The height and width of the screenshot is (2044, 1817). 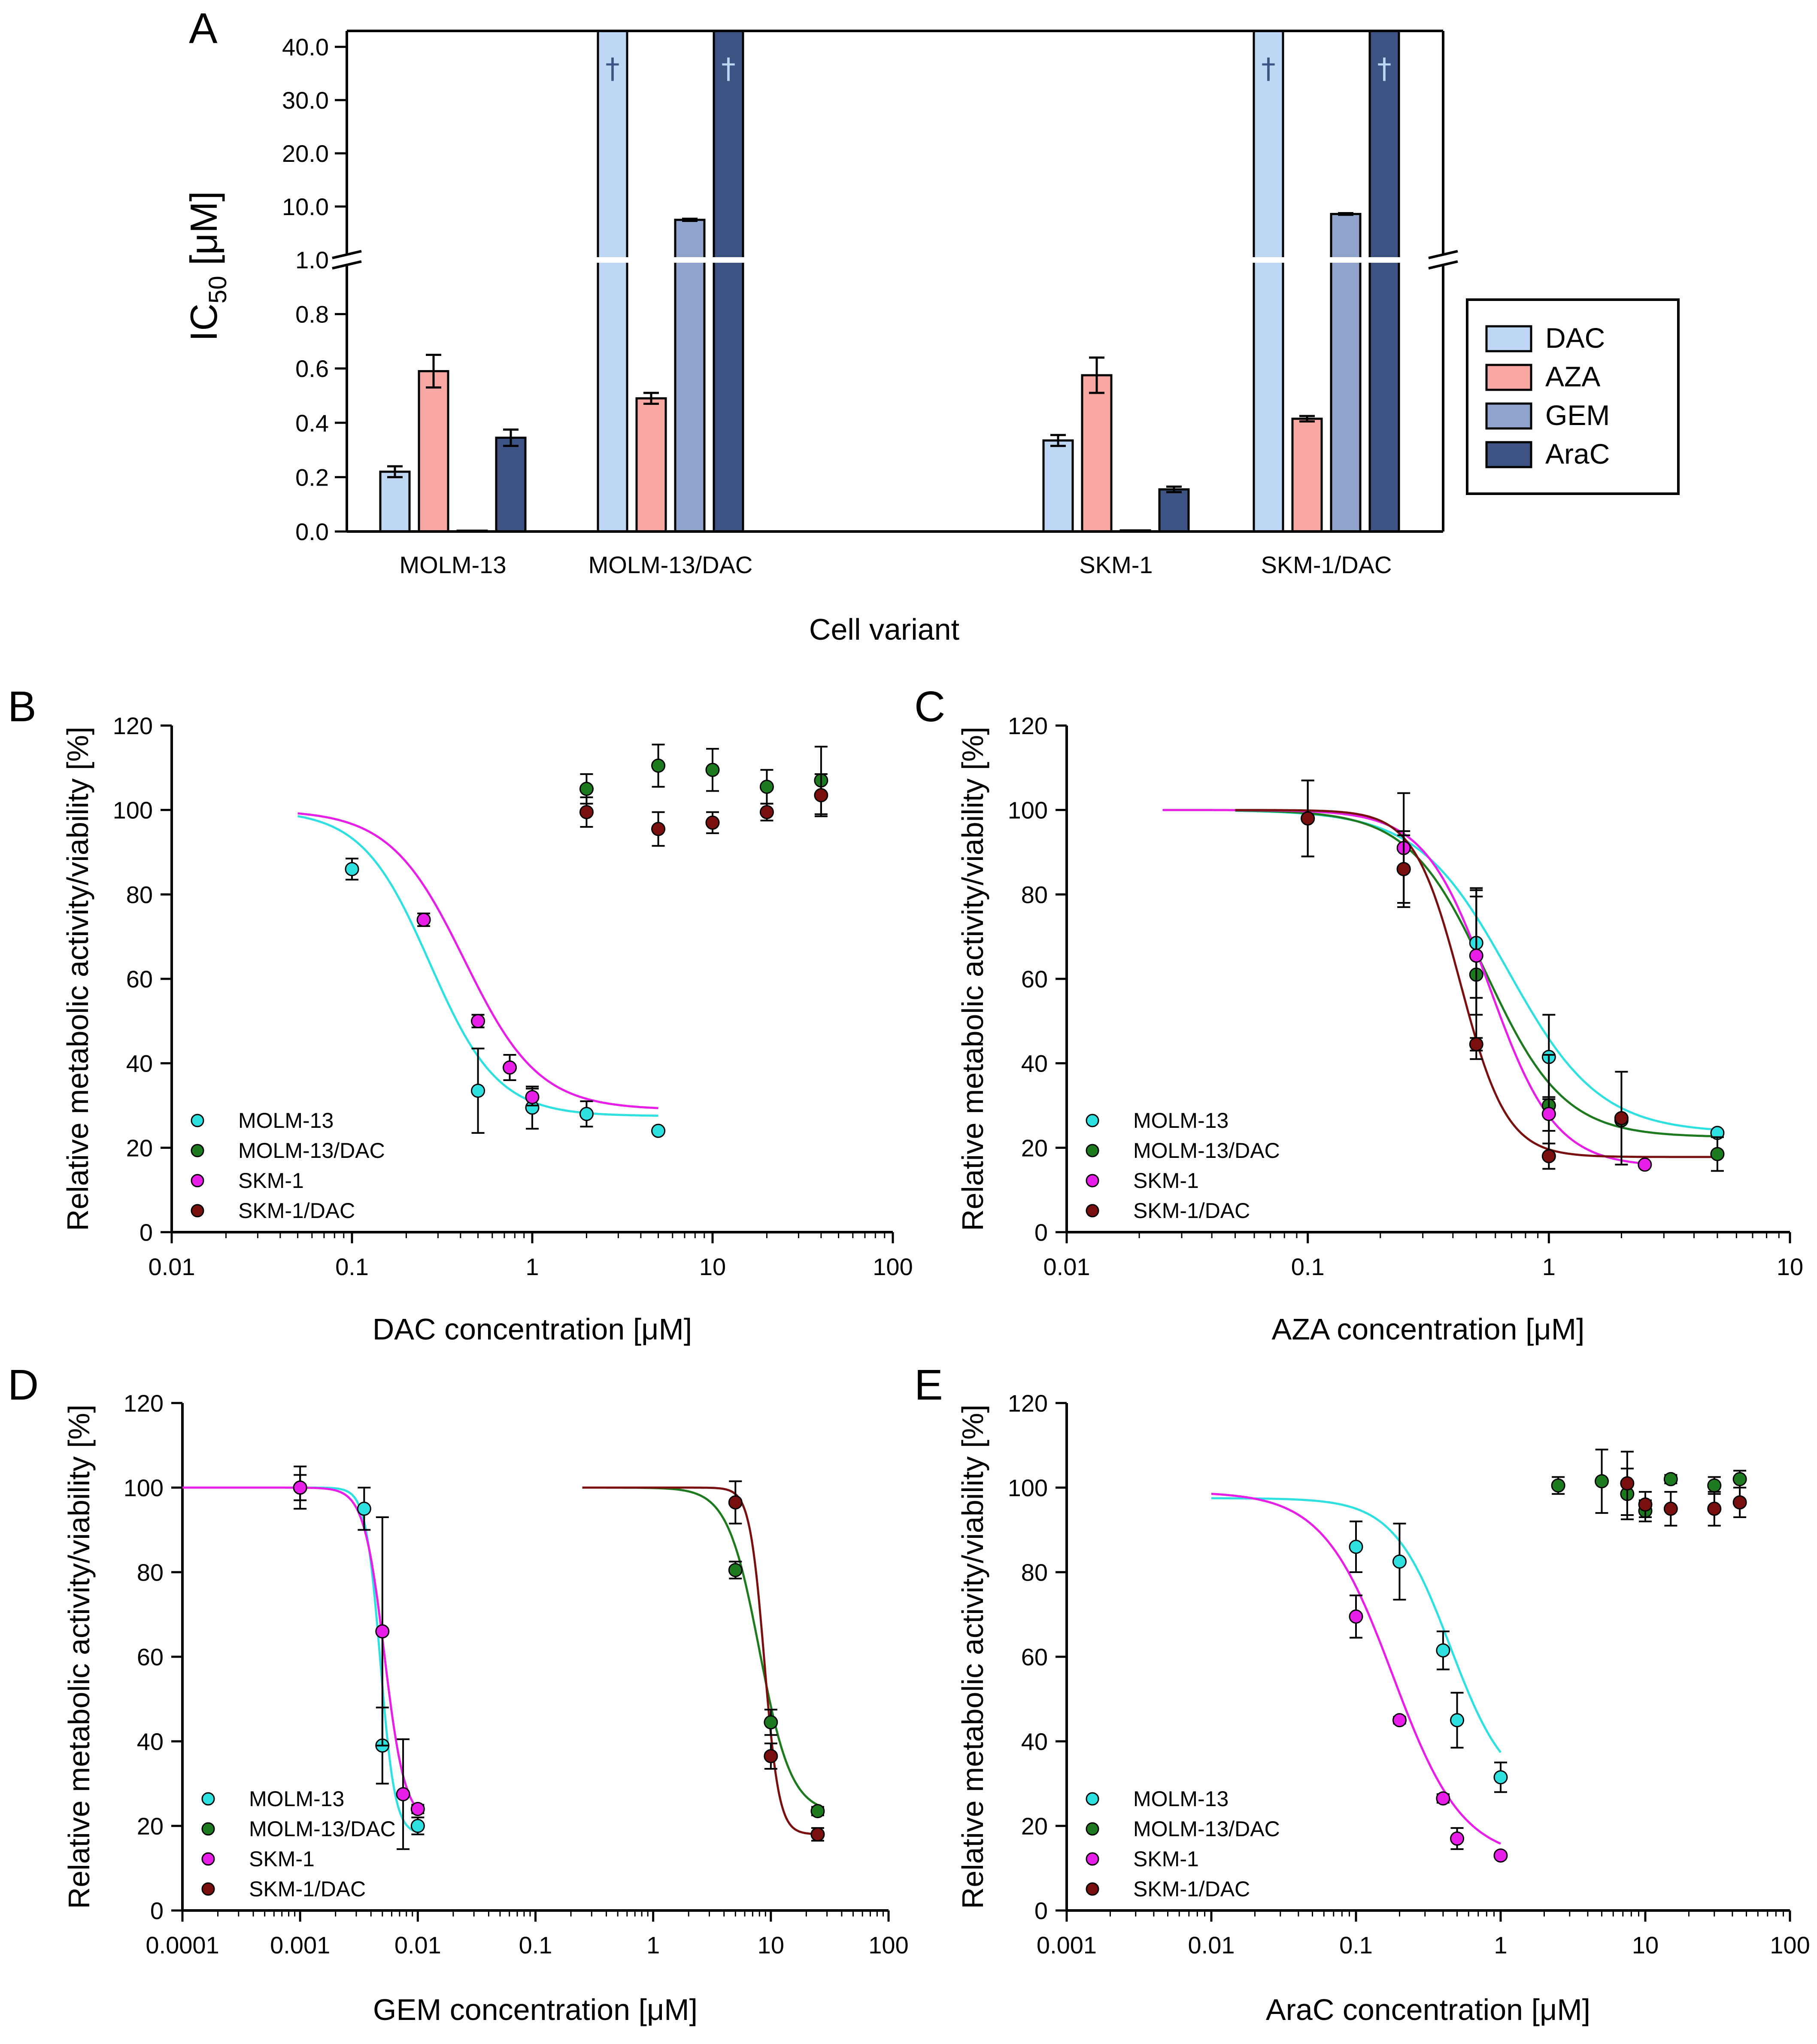 I want to click on bar-molm-13-aza, so click(x=433, y=451).